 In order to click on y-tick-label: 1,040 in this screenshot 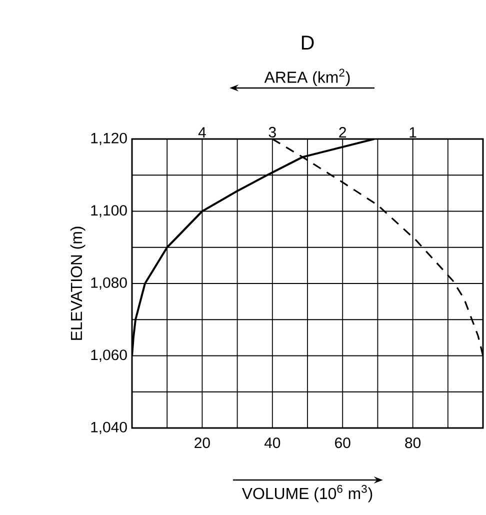, I will do `click(109, 428)`.